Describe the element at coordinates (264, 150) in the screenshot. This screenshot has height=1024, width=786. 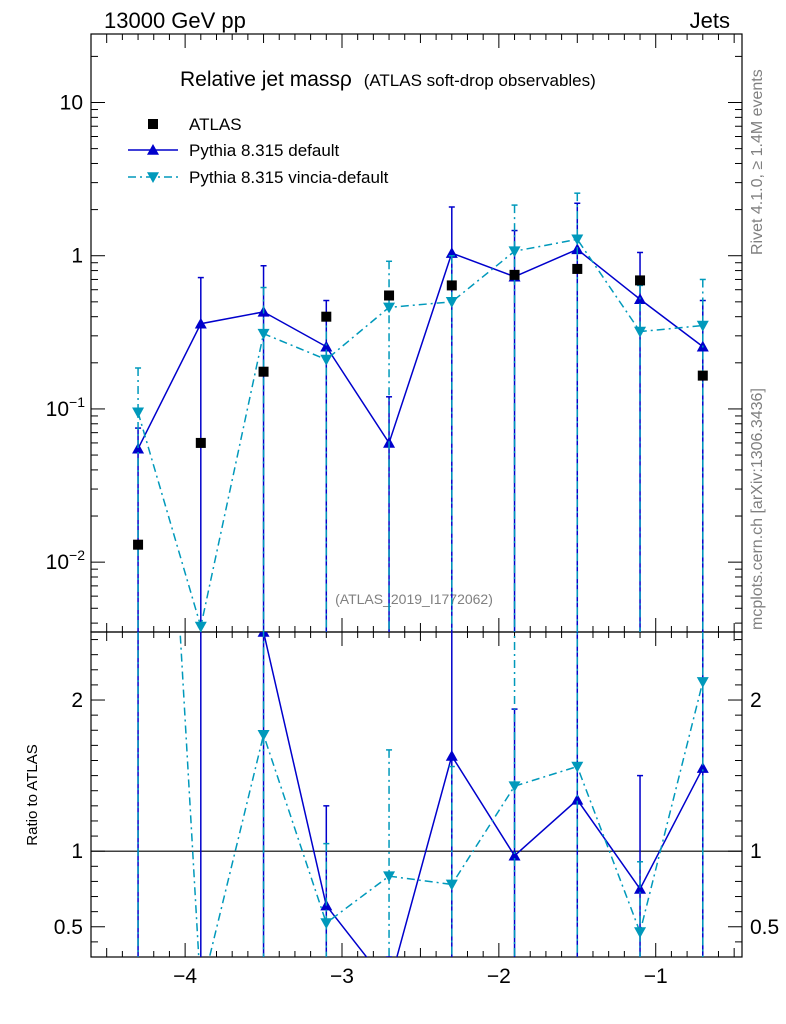
I see `legend-label: Pythia 8.315 default` at that location.